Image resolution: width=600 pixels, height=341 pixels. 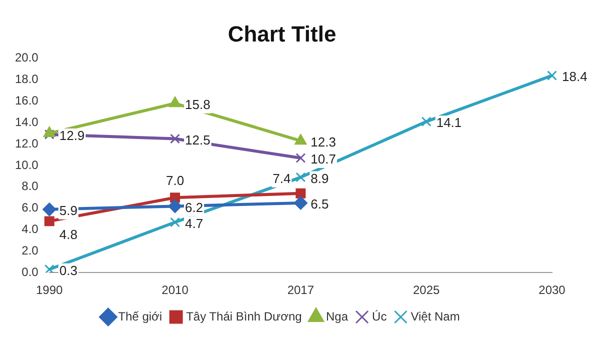 What do you see at coordinates (281, 178) in the screenshot?
I see `data-label: 7.4` at bounding box center [281, 178].